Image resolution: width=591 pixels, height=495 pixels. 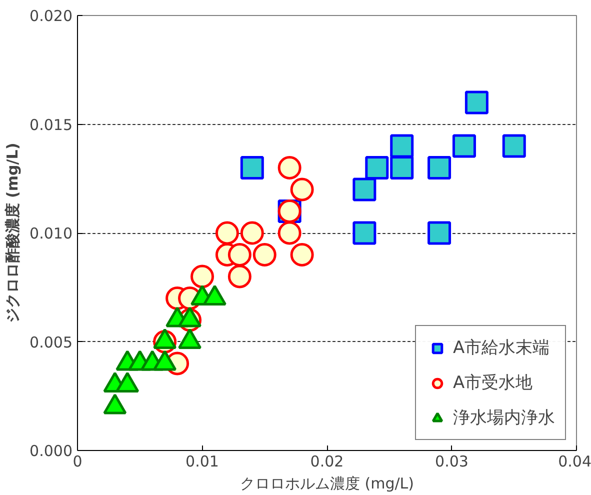 I want to click on x-tick-label: 0.03, so click(x=451, y=461).